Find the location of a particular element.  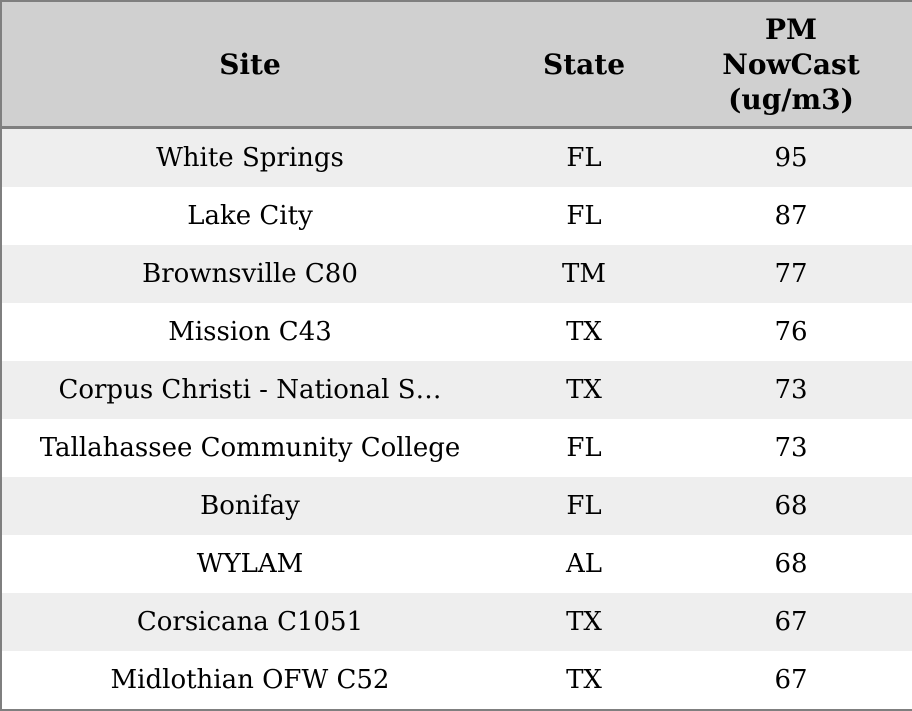

table-row: Mission C43 TX 76 is located at coordinates (456, 331).